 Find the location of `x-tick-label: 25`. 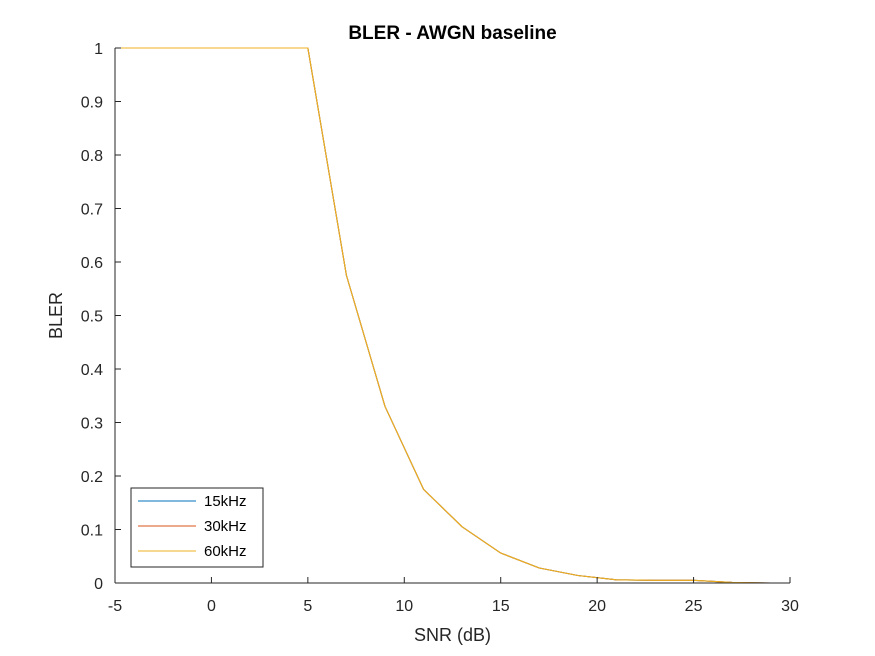

x-tick-label: 25 is located at coordinates (694, 606).